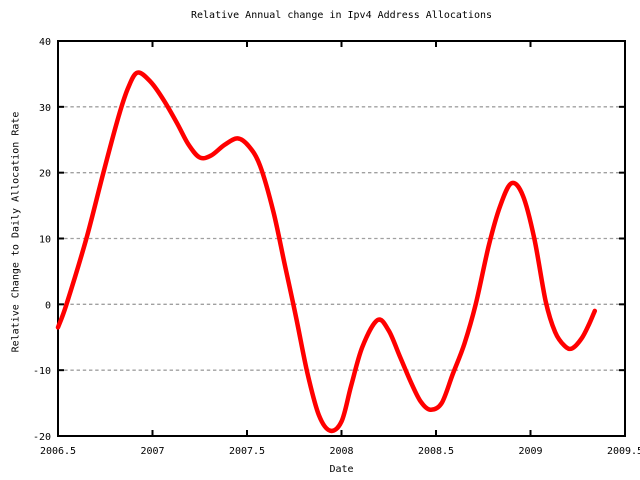  Describe the element at coordinates (58, 451) in the screenshot. I see `x-tick-label: 2006.5` at that location.